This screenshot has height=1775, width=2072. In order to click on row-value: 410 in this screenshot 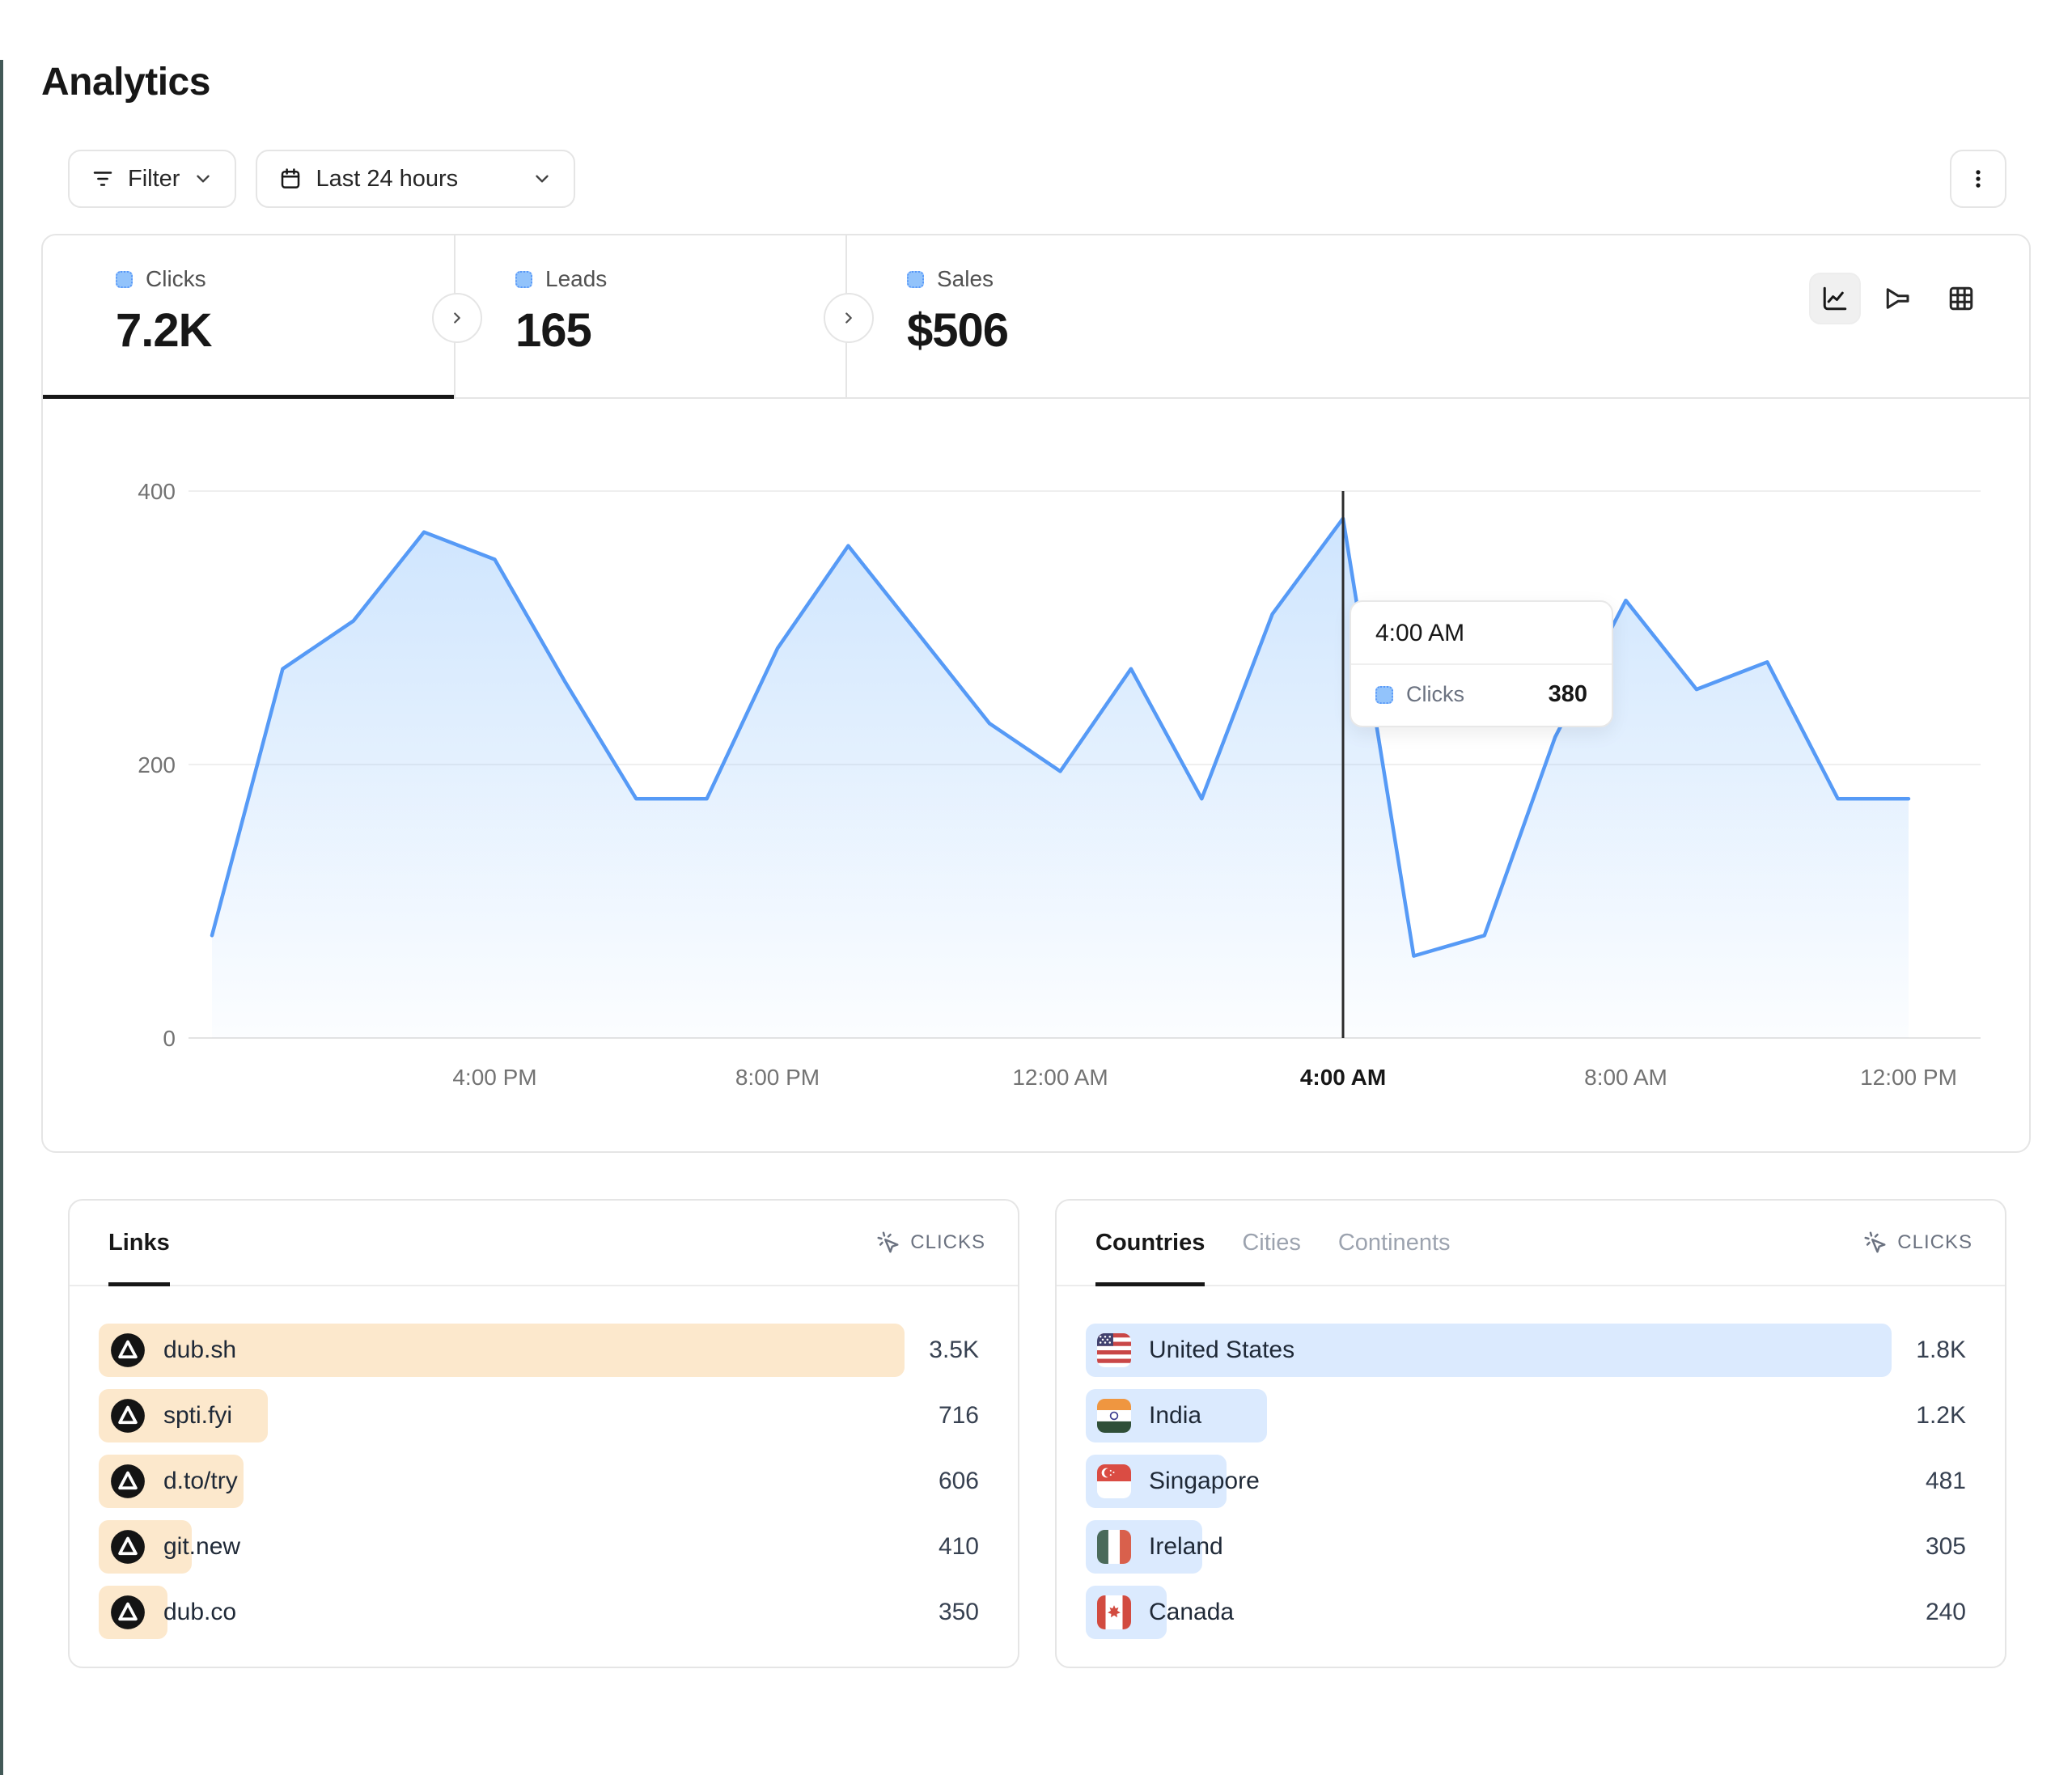, I will do `click(959, 1546)`.